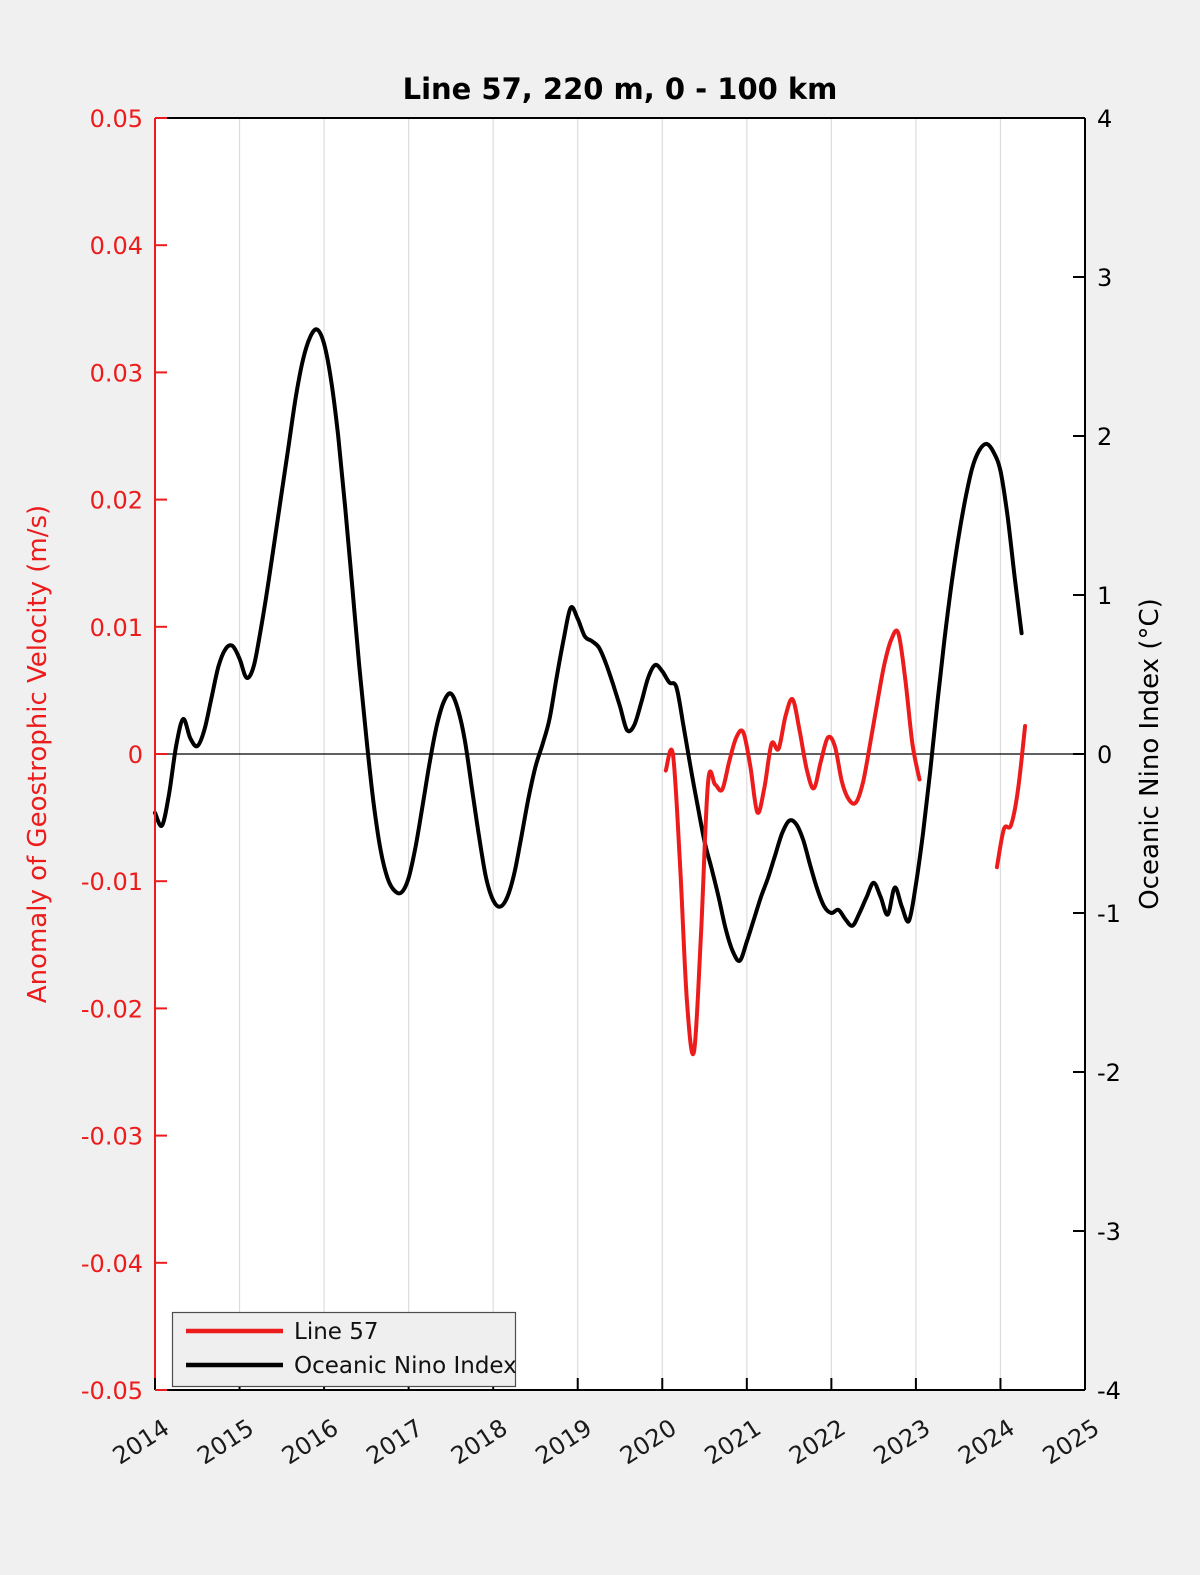 This screenshot has width=1200, height=1575. I want to click on left-tick-label-0.02: 0.02, so click(116, 501).